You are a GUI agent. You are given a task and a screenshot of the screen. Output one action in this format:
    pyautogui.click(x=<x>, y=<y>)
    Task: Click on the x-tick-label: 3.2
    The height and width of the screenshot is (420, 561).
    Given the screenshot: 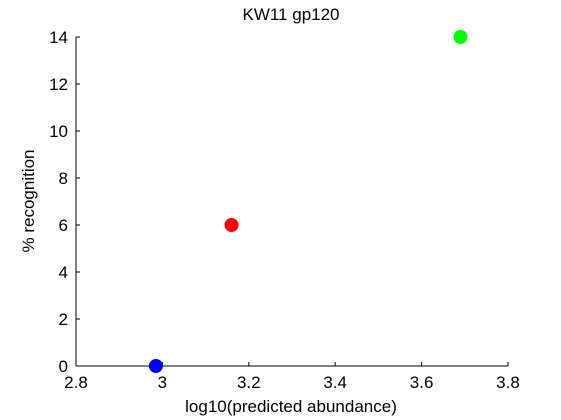 What is the action you would take?
    pyautogui.click(x=249, y=382)
    